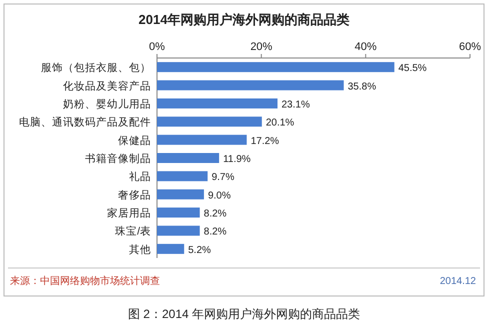 This screenshot has width=489, height=326. Describe the element at coordinates (118, 158) in the screenshot. I see `y-tick-label: 书籍音像制品` at that location.